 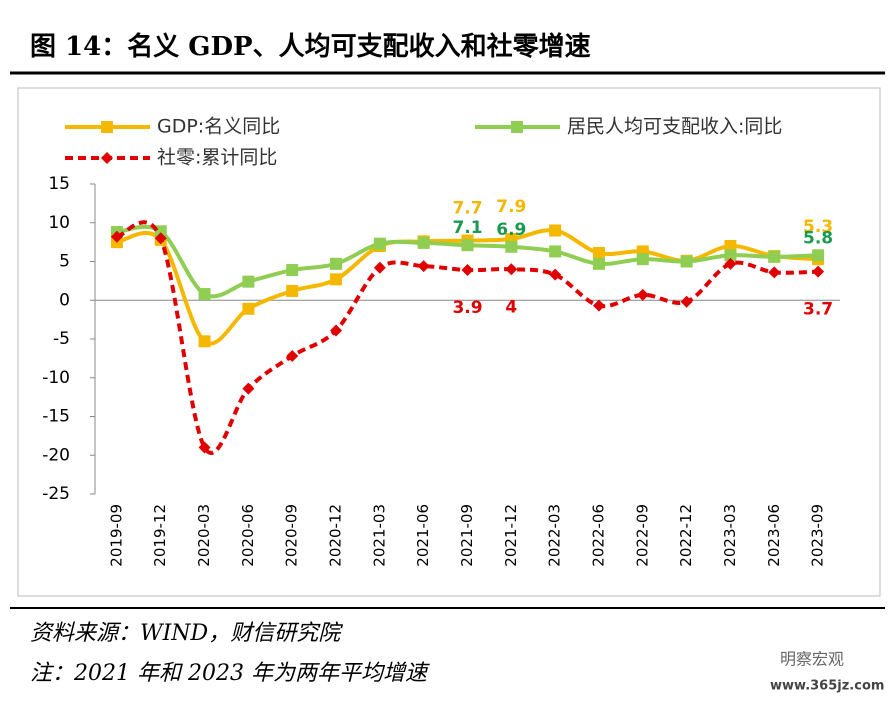 What do you see at coordinates (56, 455) in the screenshot?
I see `y-tick-label: -20` at bounding box center [56, 455].